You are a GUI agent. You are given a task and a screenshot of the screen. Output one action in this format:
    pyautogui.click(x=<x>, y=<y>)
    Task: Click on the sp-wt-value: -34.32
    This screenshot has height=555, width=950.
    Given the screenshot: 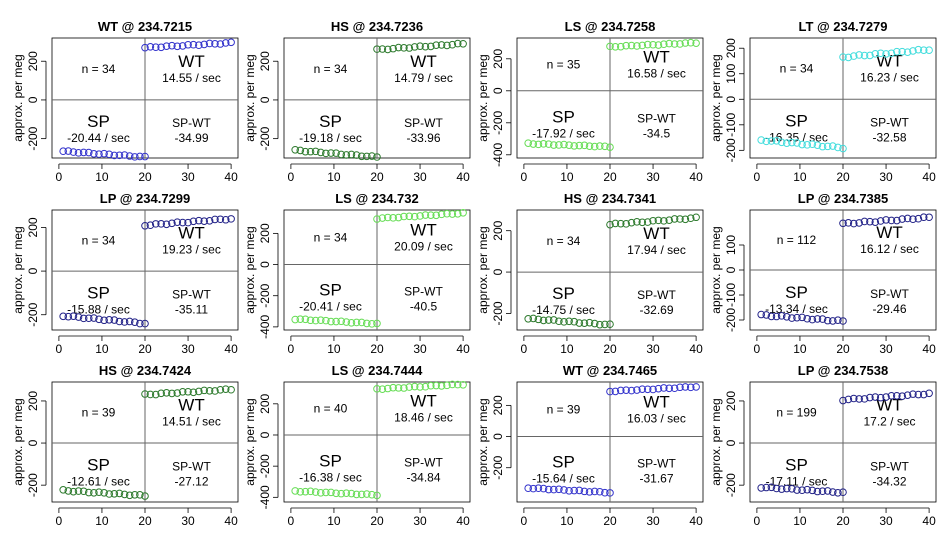 What is the action you would take?
    pyautogui.click(x=889, y=482)
    